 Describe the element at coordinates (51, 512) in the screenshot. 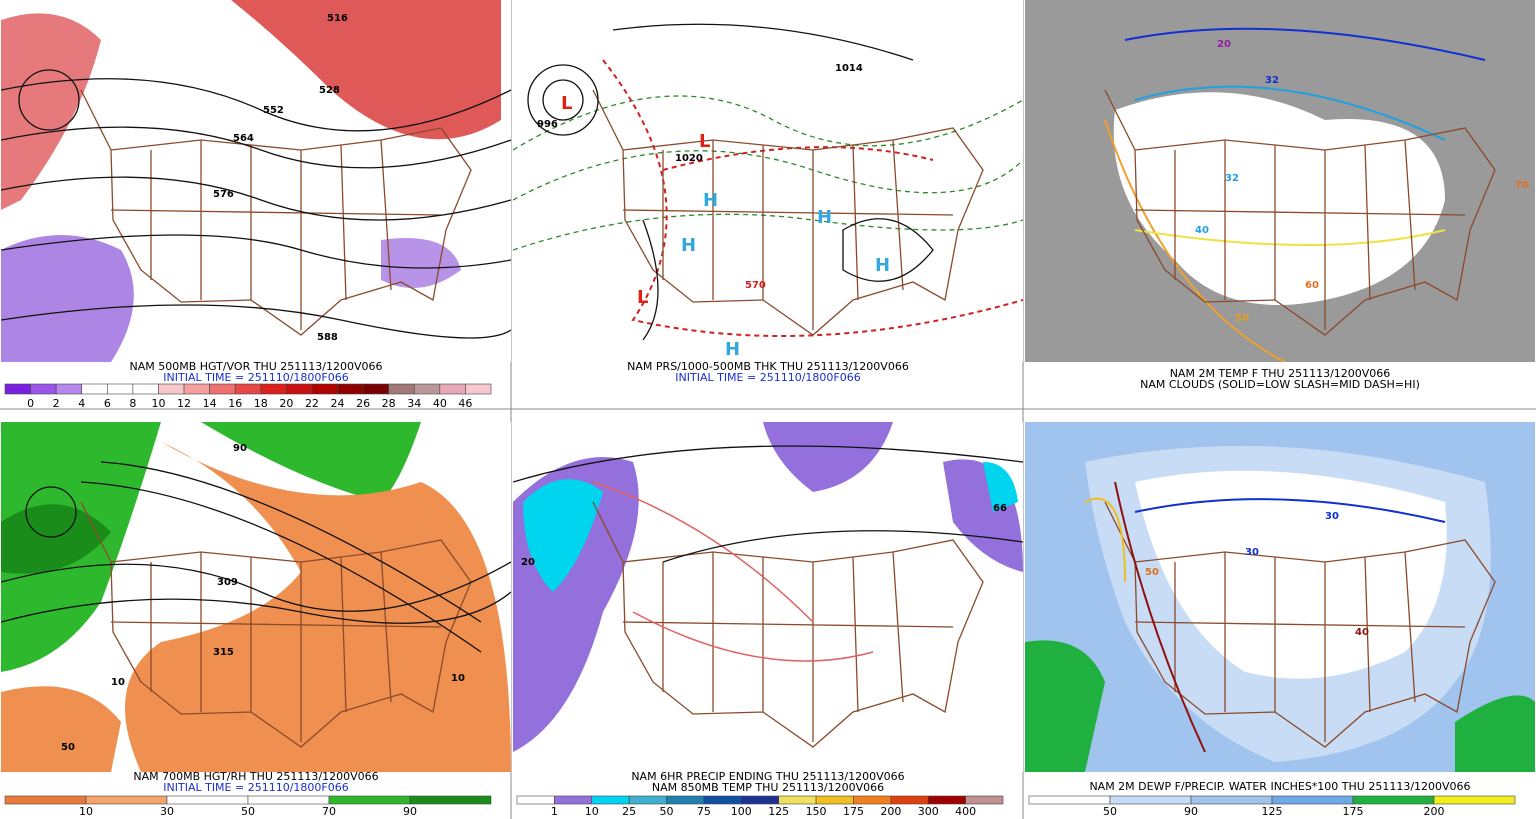

I see `contour` at that location.